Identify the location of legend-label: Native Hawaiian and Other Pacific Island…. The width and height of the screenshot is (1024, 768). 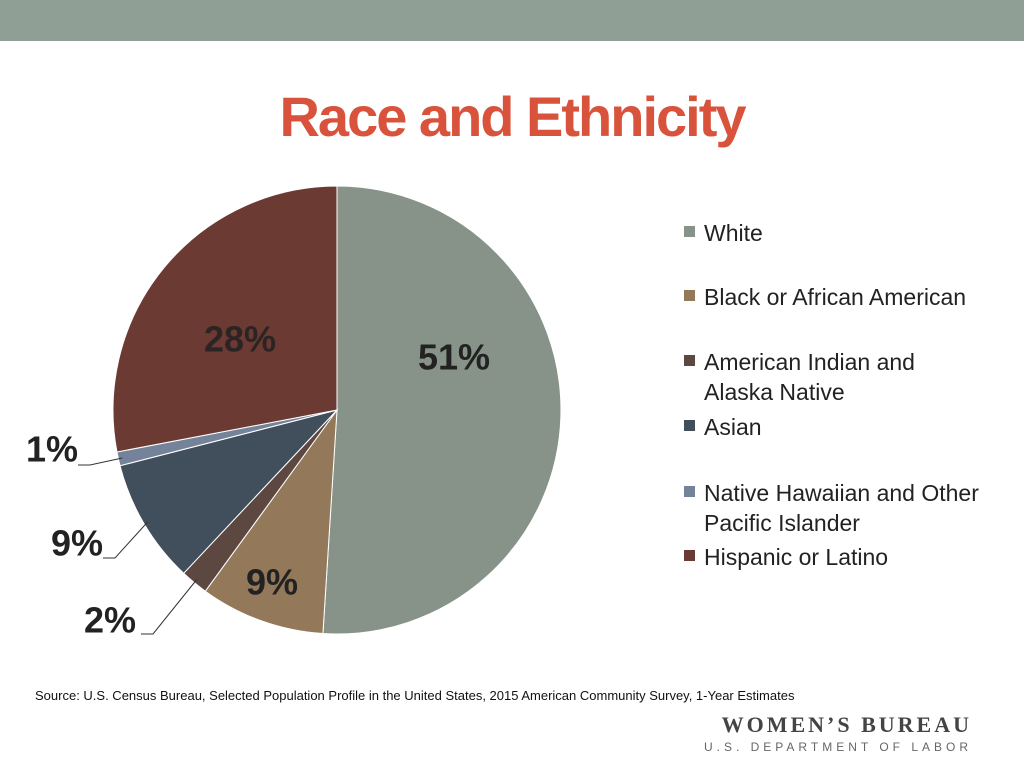
(841, 508).